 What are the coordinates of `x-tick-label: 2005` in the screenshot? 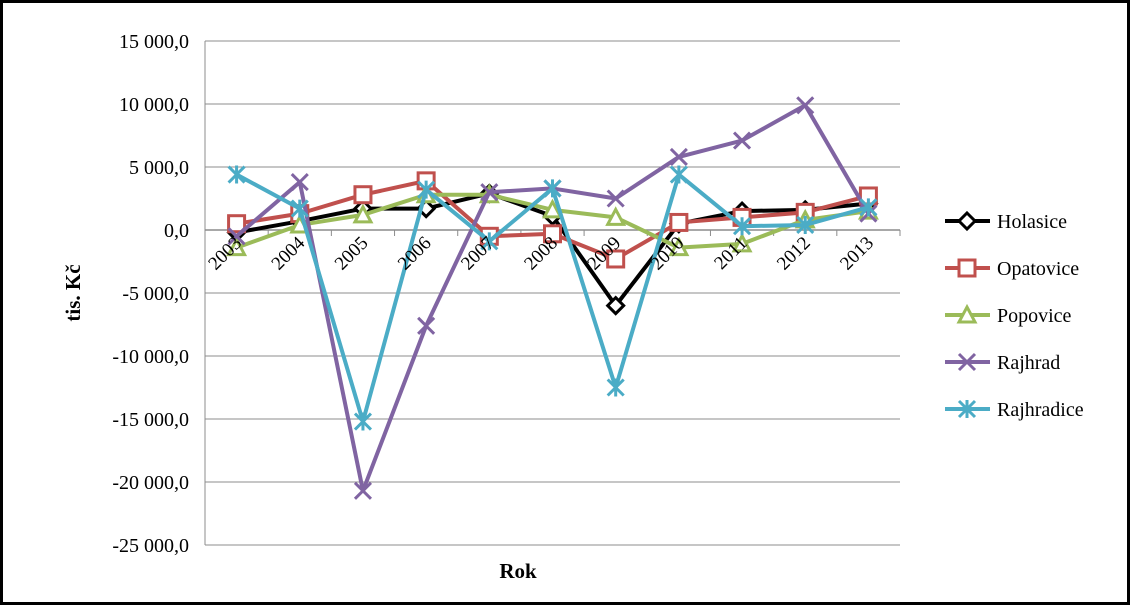 It's located at (352, 254).